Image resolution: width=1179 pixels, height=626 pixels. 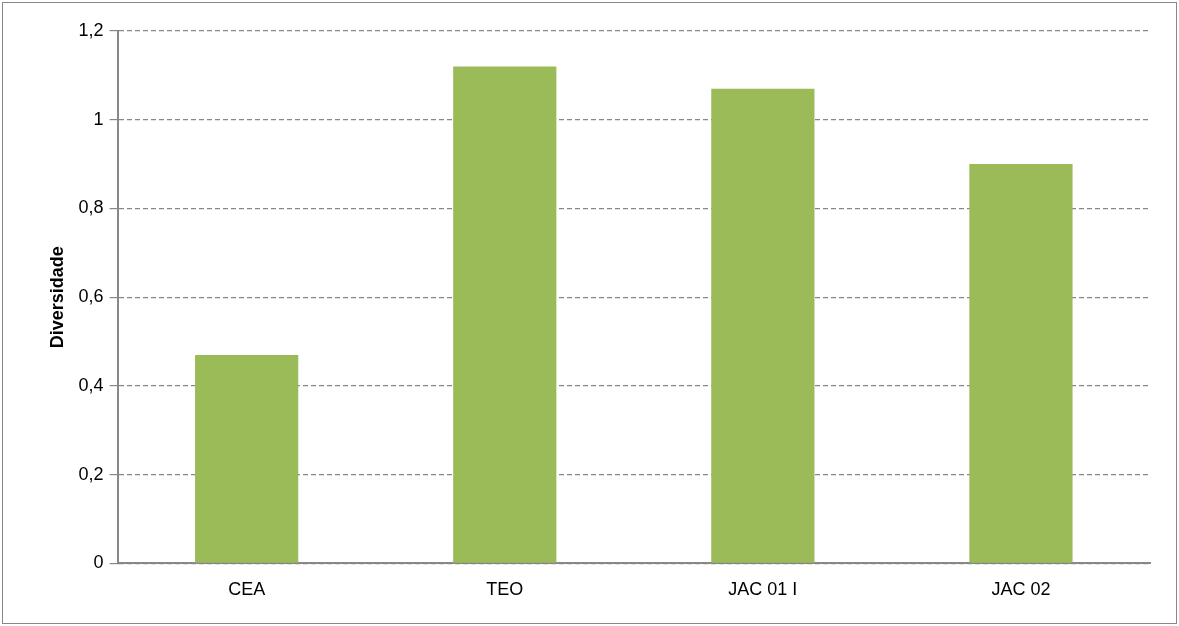 What do you see at coordinates (56, 297) in the screenshot?
I see `y-axis-title: Diversidade` at bounding box center [56, 297].